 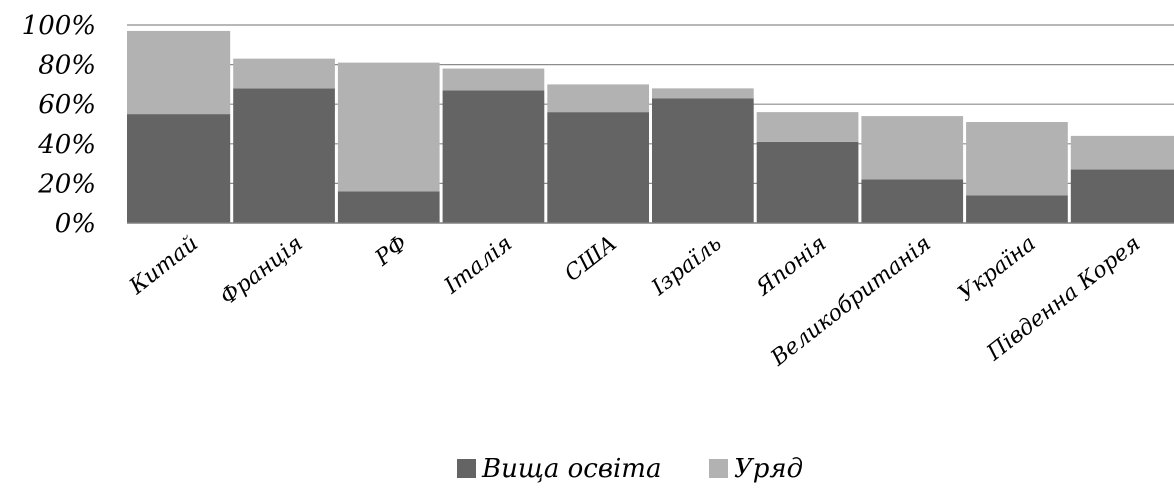 What do you see at coordinates (163, 265) in the screenshot?
I see `x-category-label: Китай` at bounding box center [163, 265].